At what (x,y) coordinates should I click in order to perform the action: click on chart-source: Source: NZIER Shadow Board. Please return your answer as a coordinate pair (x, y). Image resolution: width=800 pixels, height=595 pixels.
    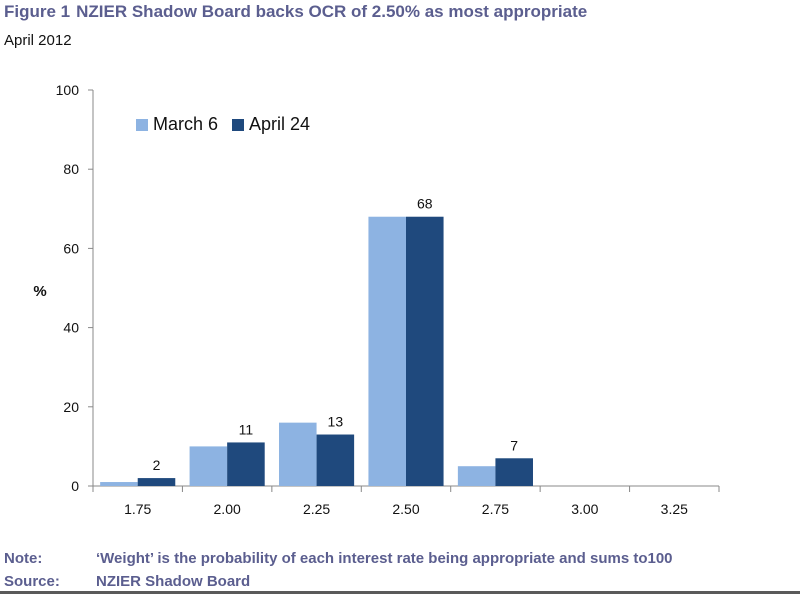
    Looking at the image, I should click on (127, 581).